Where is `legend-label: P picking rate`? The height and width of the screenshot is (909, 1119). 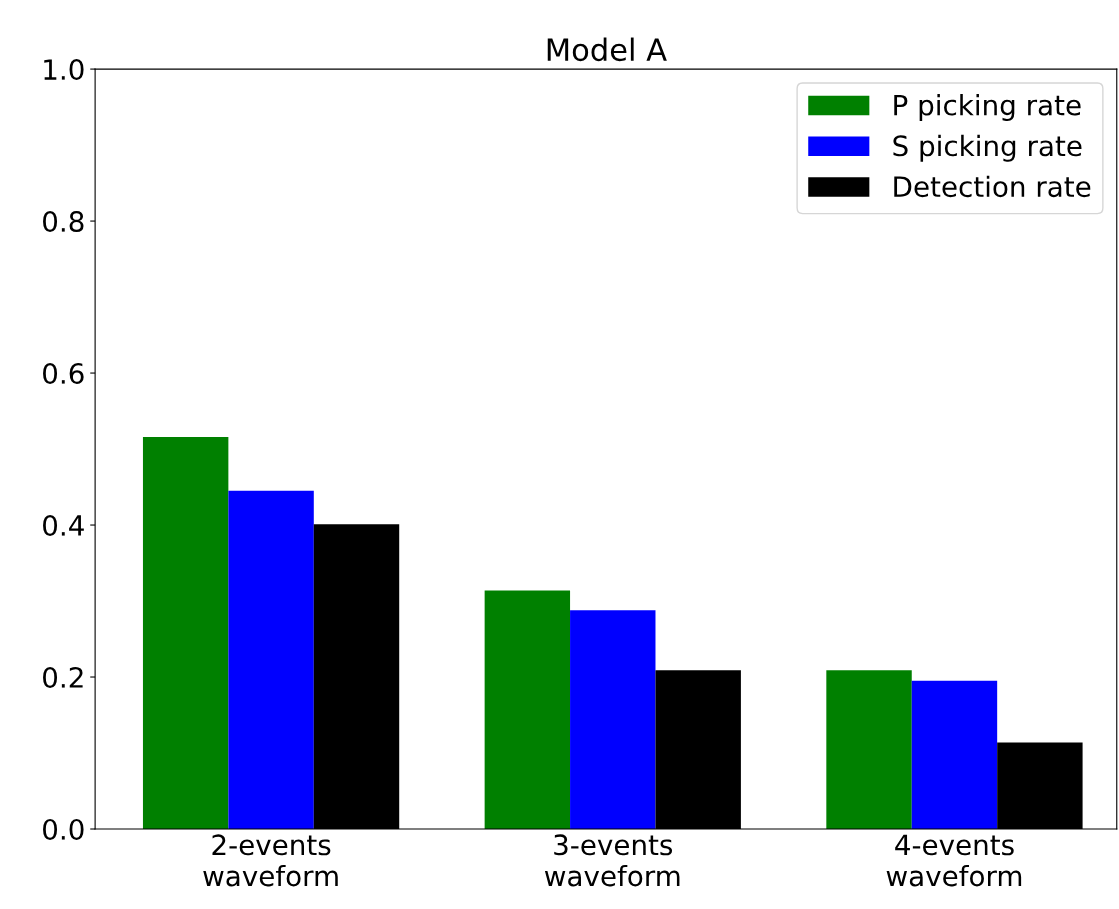 legend-label: P picking rate is located at coordinates (987, 107).